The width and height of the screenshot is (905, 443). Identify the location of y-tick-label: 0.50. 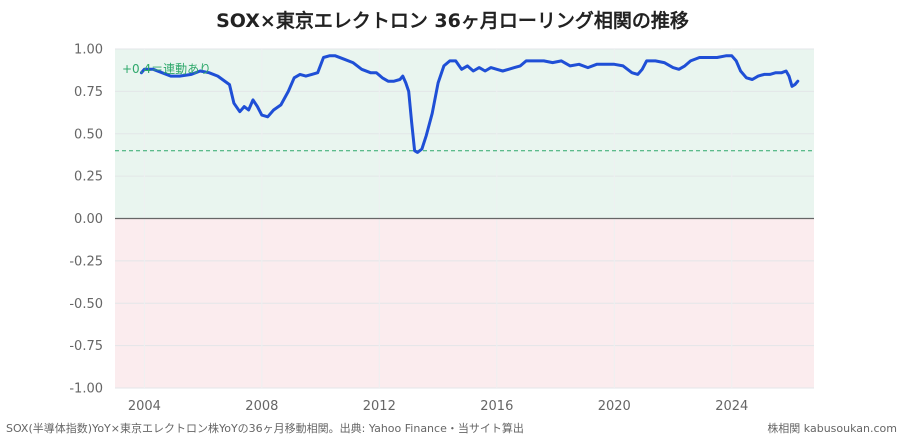
(88, 134).